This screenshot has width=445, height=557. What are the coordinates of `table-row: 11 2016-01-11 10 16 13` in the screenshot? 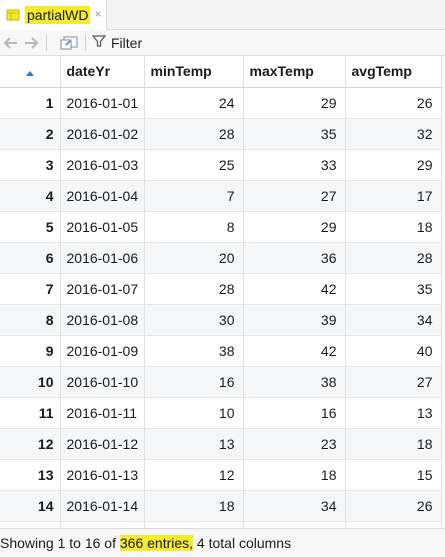 It's located at (221, 413).